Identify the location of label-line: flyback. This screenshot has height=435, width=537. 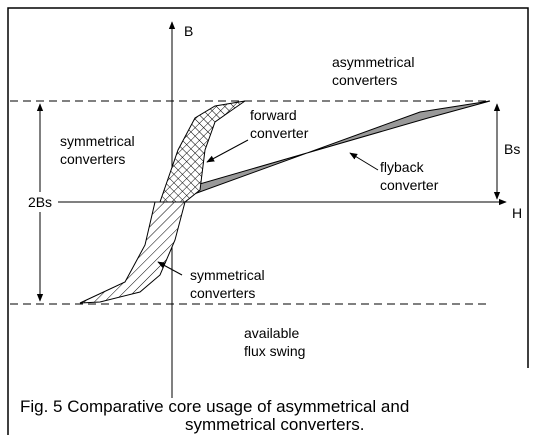
(402, 167).